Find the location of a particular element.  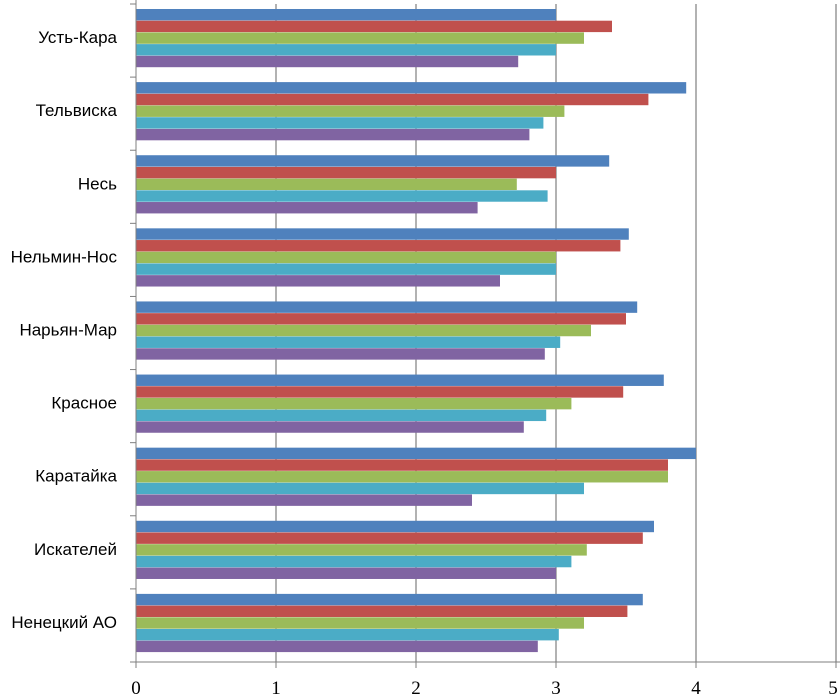

category-label: Нарьян-Мар is located at coordinates (68, 329).